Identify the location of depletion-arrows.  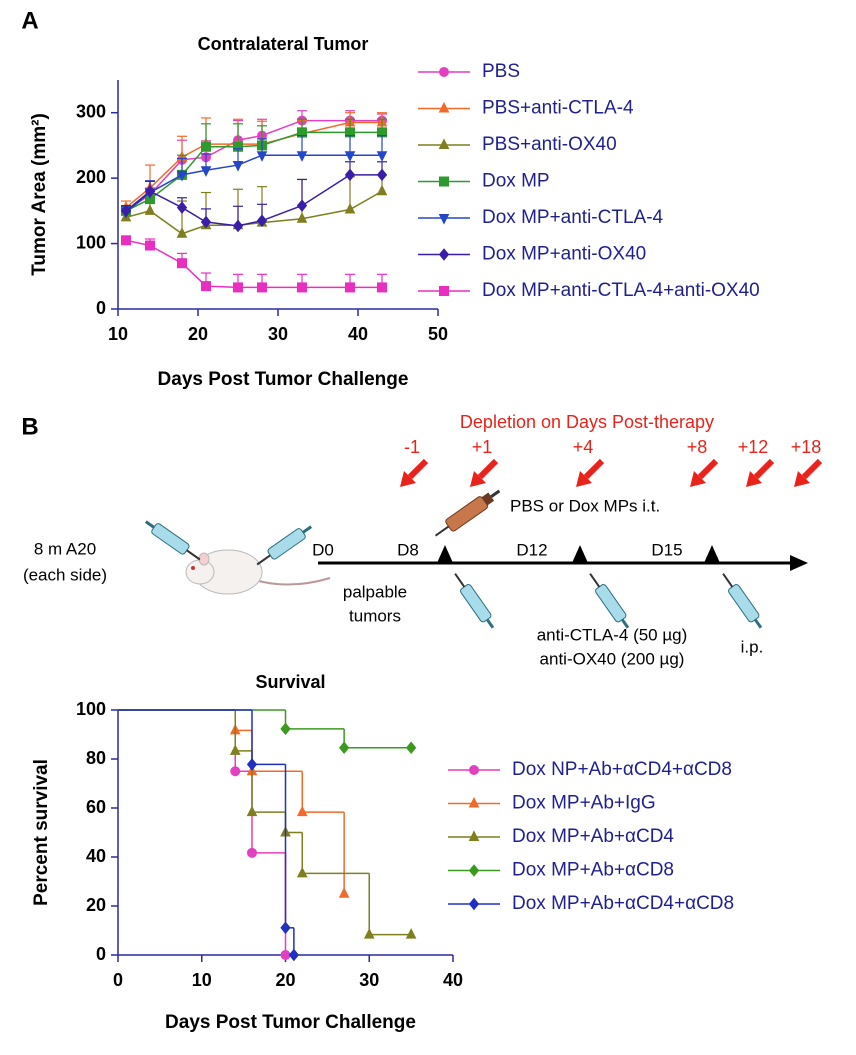
(611, 472).